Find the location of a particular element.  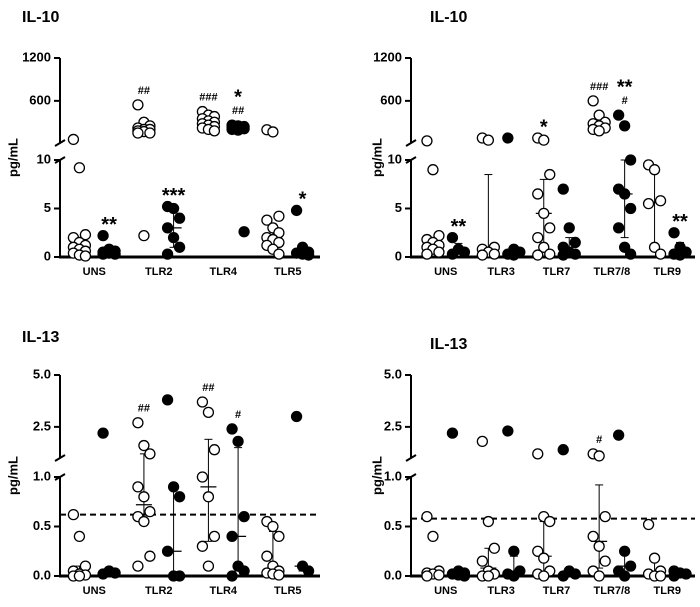

x-tick-label: TLR9 is located at coordinates (668, 272).